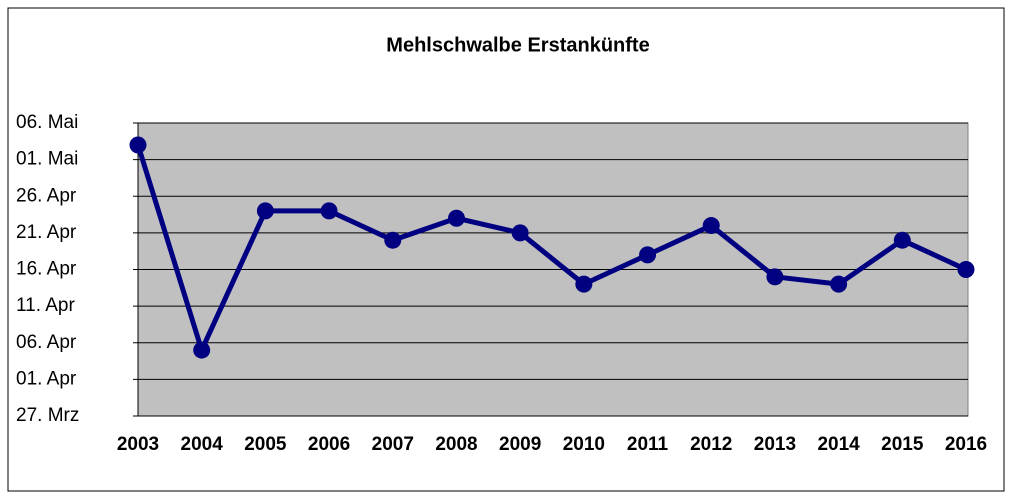 The width and height of the screenshot is (1012, 499). Describe the element at coordinates (520, 444) in the screenshot. I see `x-tick-label: 2009` at that location.